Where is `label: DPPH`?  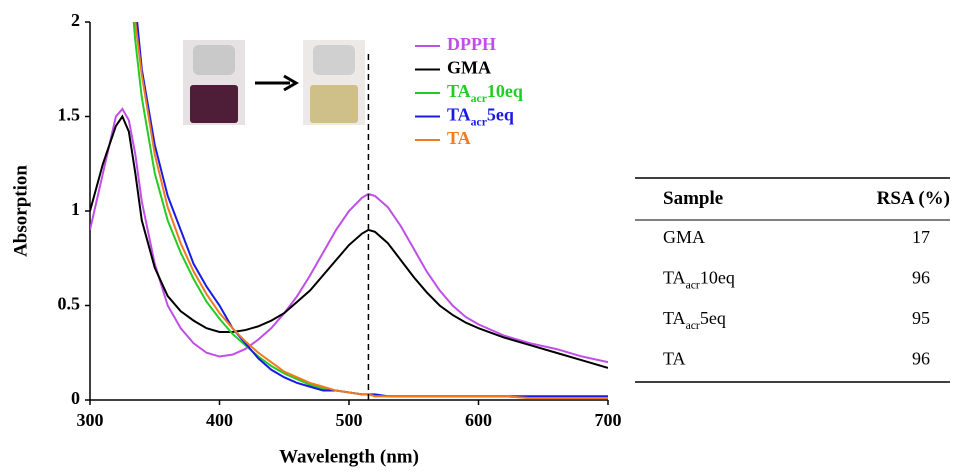 label: DPPH is located at coordinates (471, 44).